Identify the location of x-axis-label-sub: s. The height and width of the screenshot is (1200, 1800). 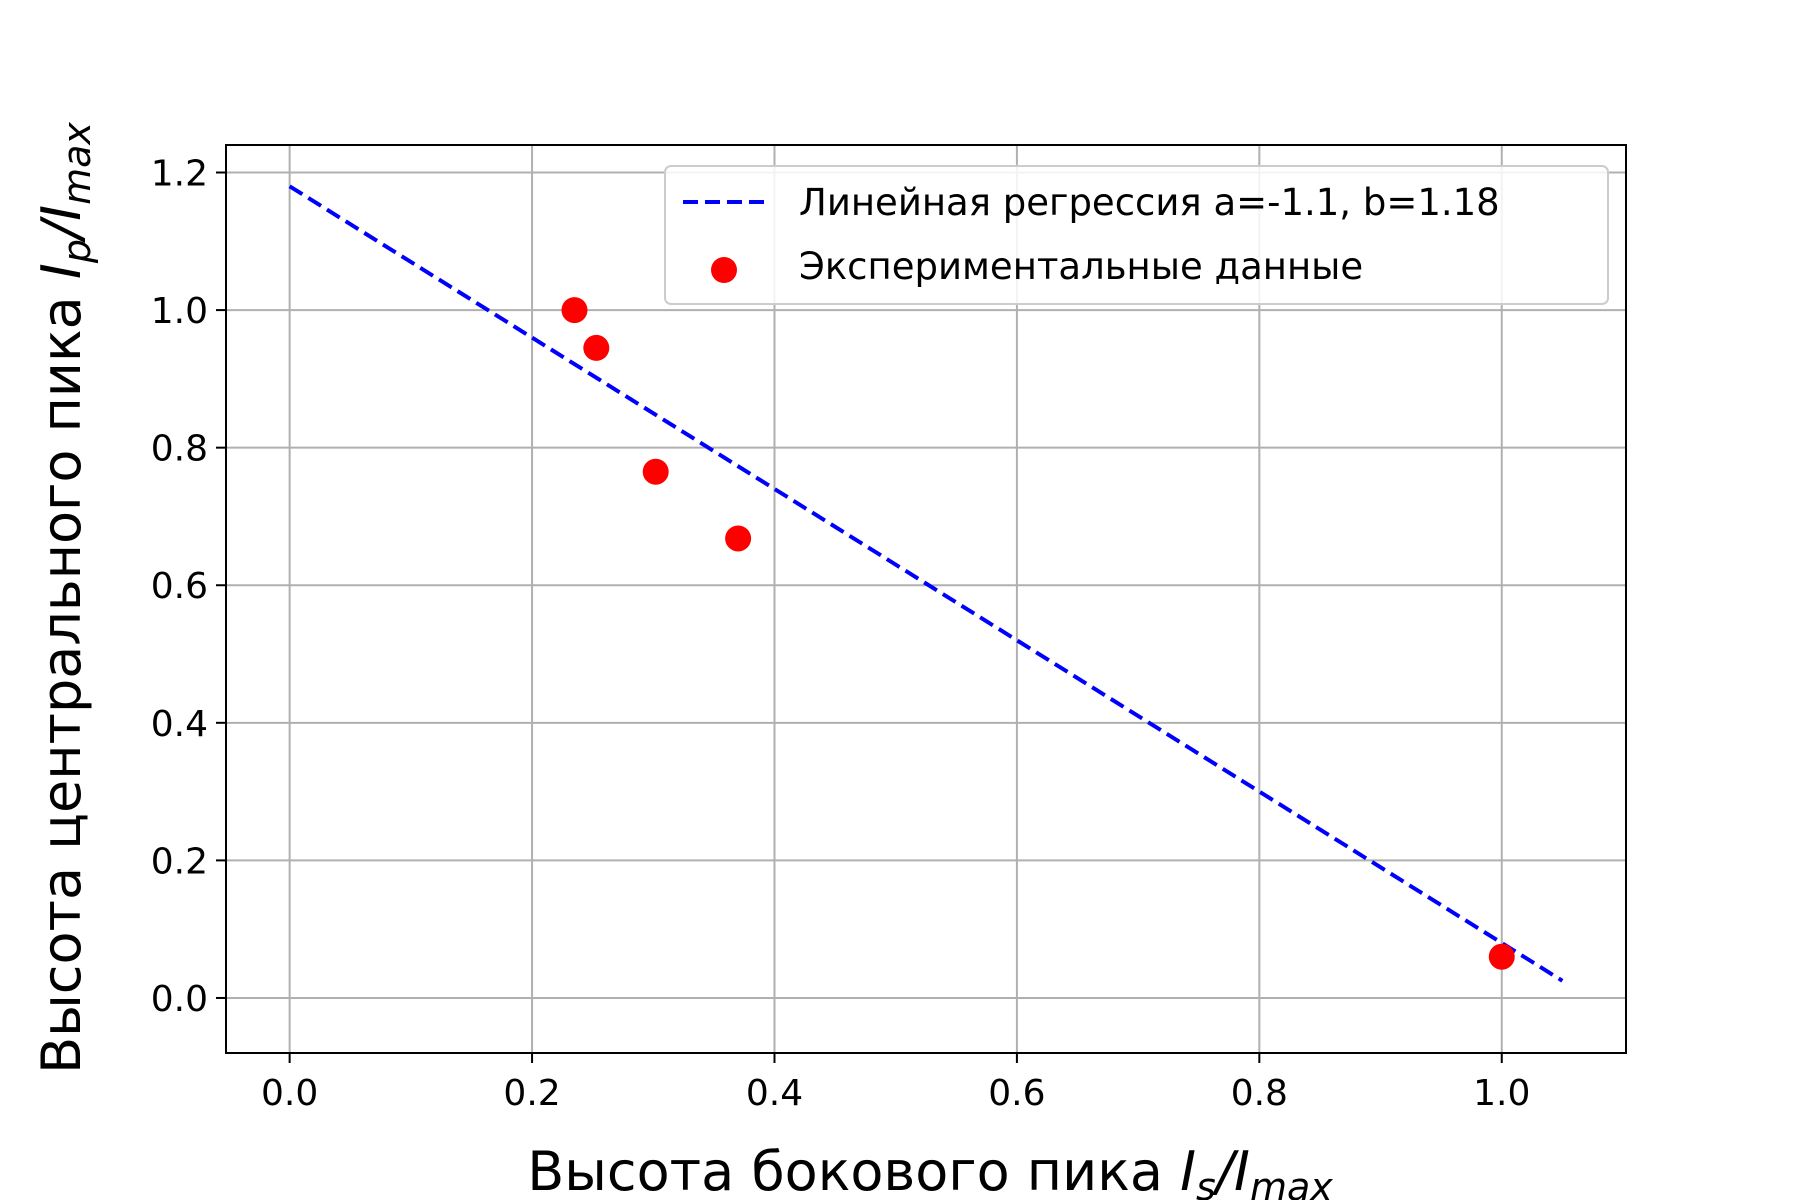
(1206, 1182).